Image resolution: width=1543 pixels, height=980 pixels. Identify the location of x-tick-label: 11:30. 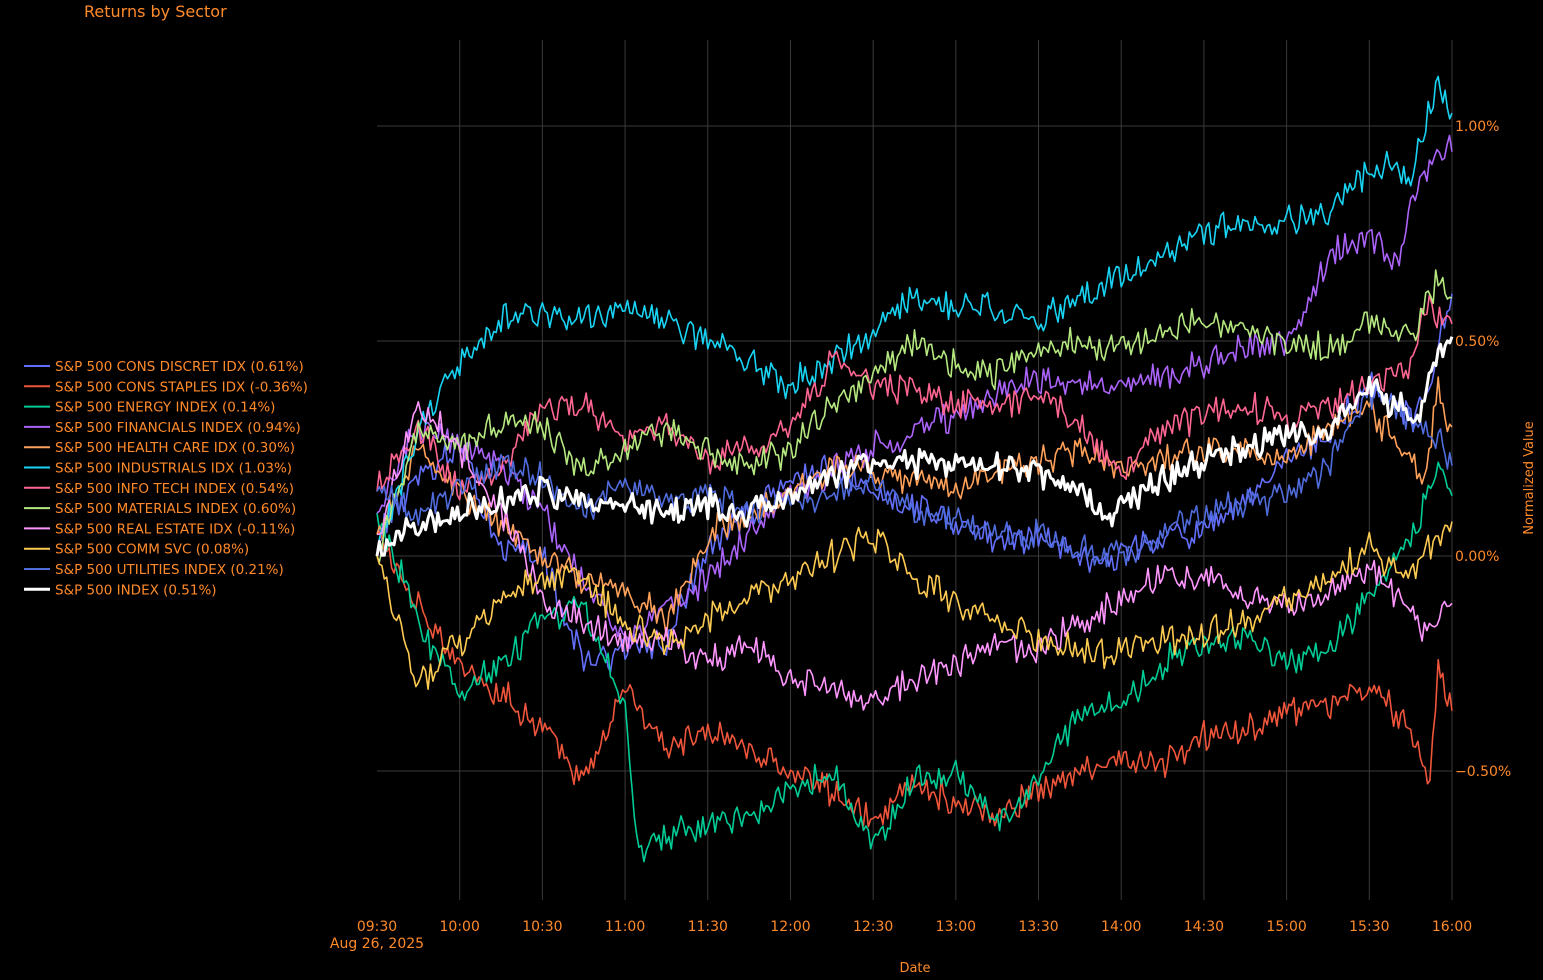
(708, 927).